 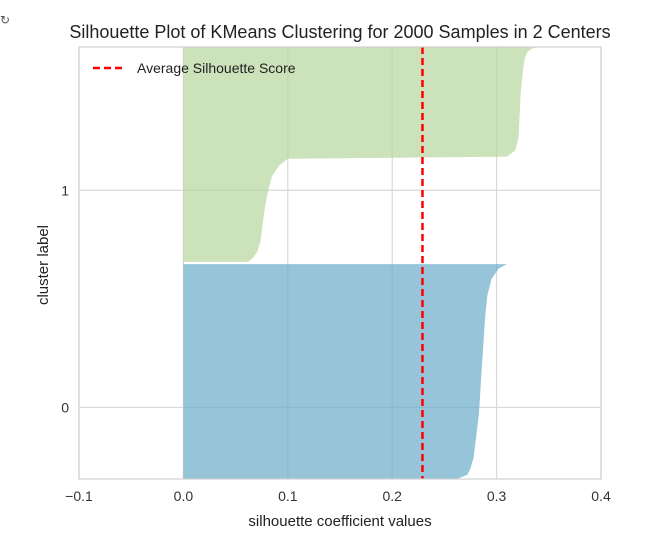 What do you see at coordinates (5, 20) in the screenshot?
I see `collapse-arrow-icon: ↻` at bounding box center [5, 20].